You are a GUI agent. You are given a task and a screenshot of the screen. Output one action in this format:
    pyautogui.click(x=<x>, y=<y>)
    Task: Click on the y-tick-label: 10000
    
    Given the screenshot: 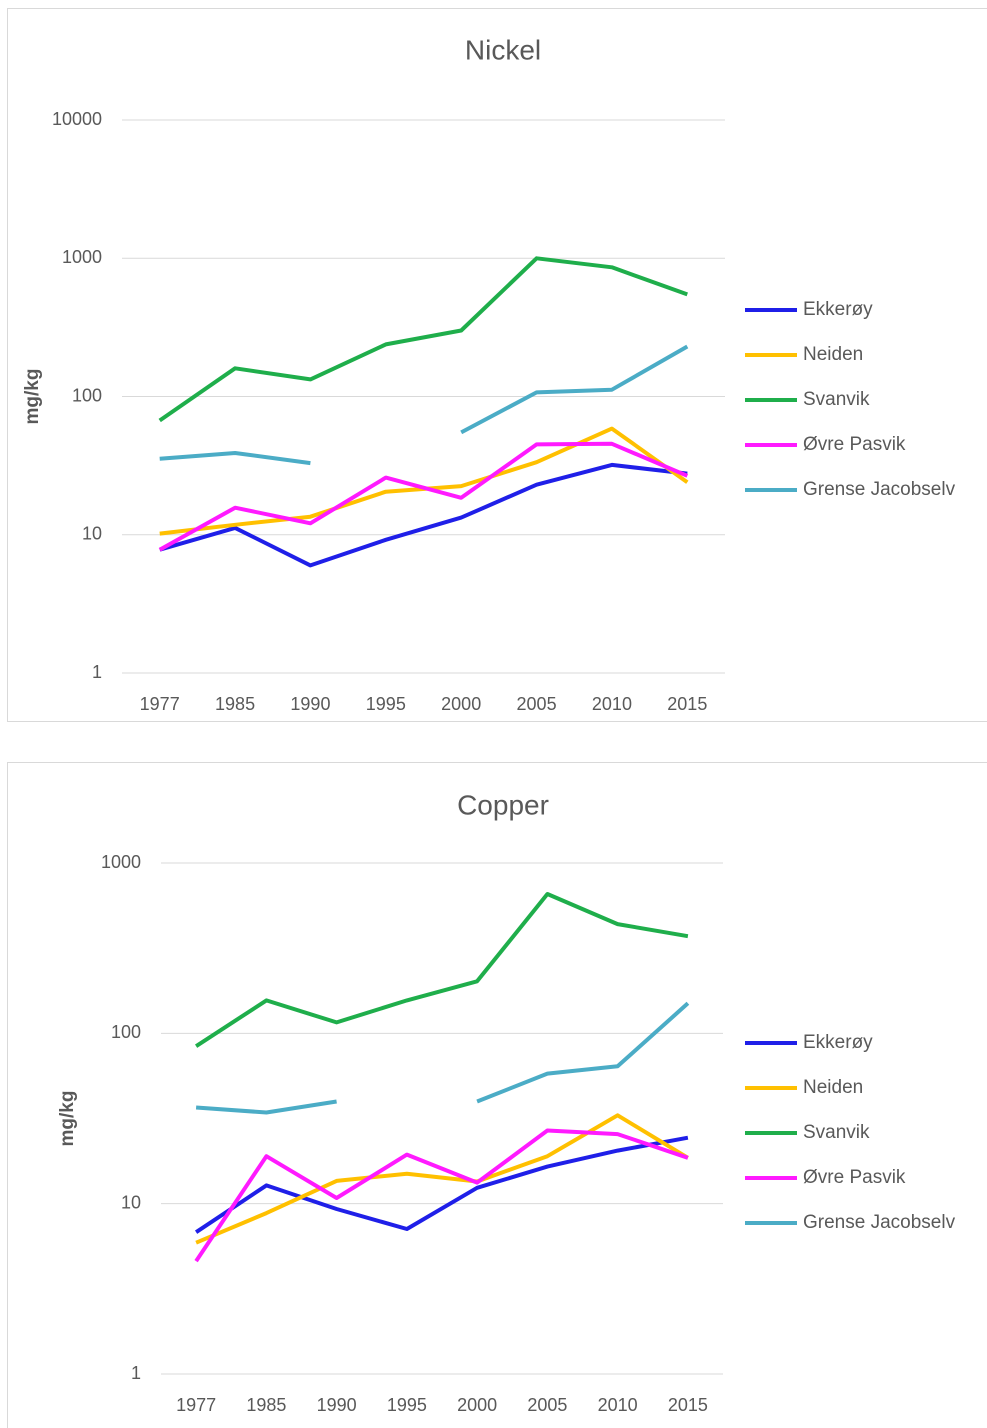 What is the action you would take?
    pyautogui.click(x=77, y=119)
    